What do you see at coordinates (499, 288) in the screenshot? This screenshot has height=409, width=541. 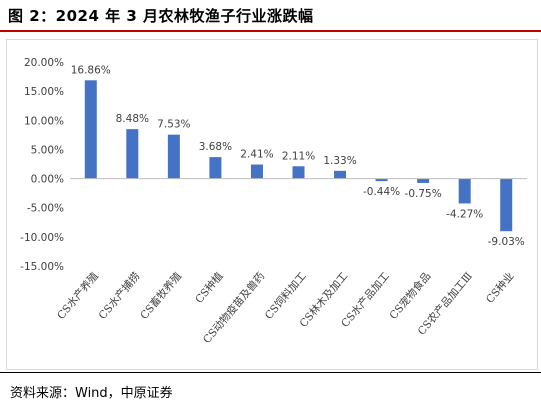 I see `category-label: CS种业` at bounding box center [499, 288].